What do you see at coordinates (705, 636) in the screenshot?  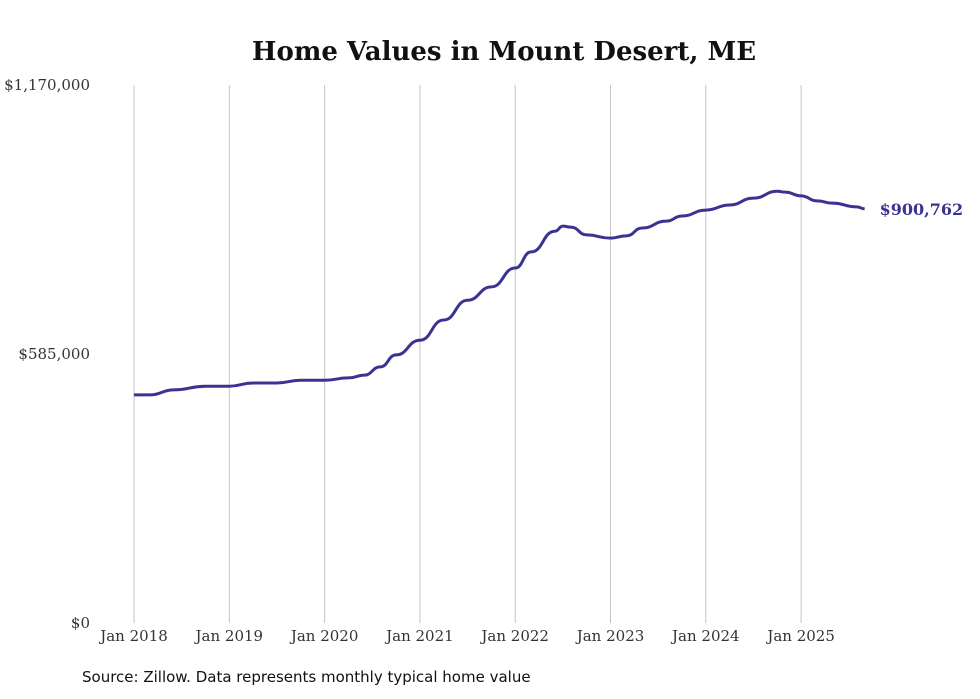 I see `x-tick-label: Jan 2024` at bounding box center [705, 636].